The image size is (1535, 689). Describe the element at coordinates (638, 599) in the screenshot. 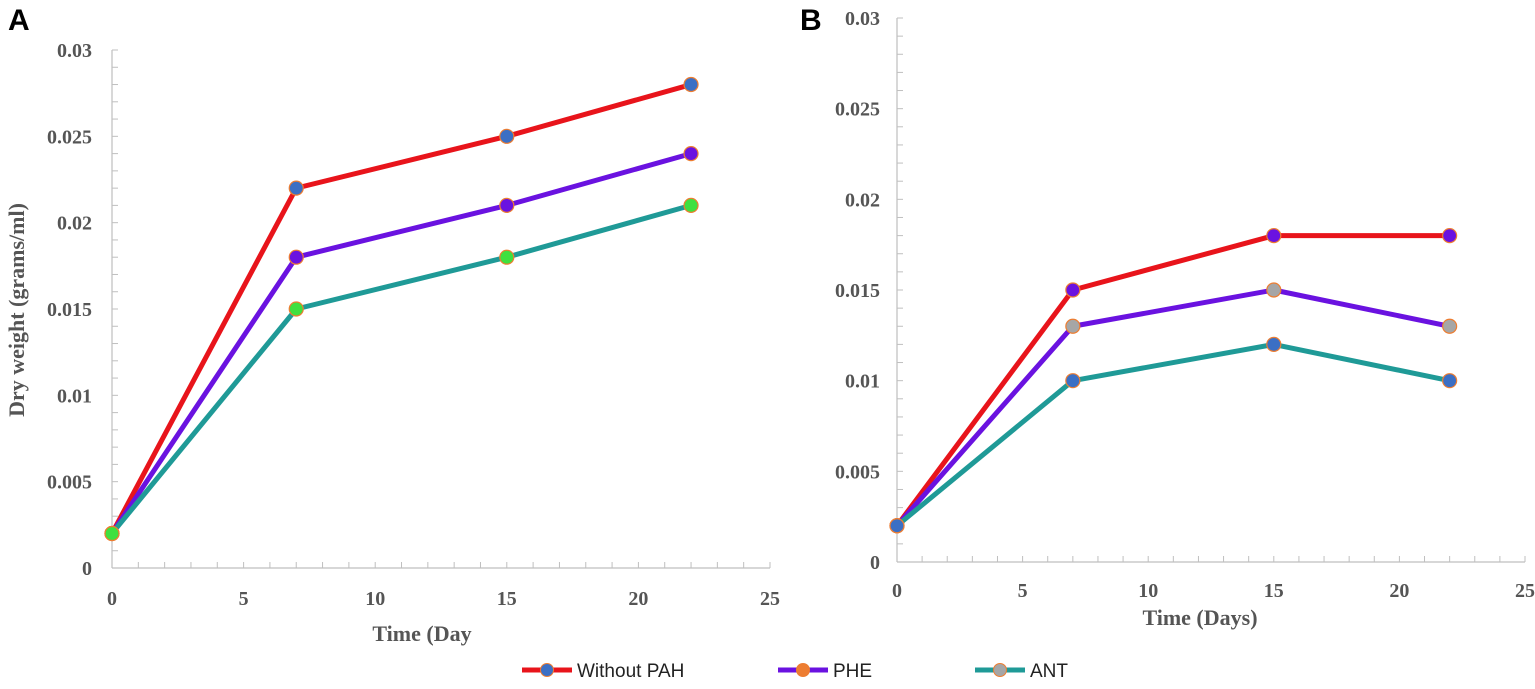

I see `panel-a-x-tick-label: 20` at that location.